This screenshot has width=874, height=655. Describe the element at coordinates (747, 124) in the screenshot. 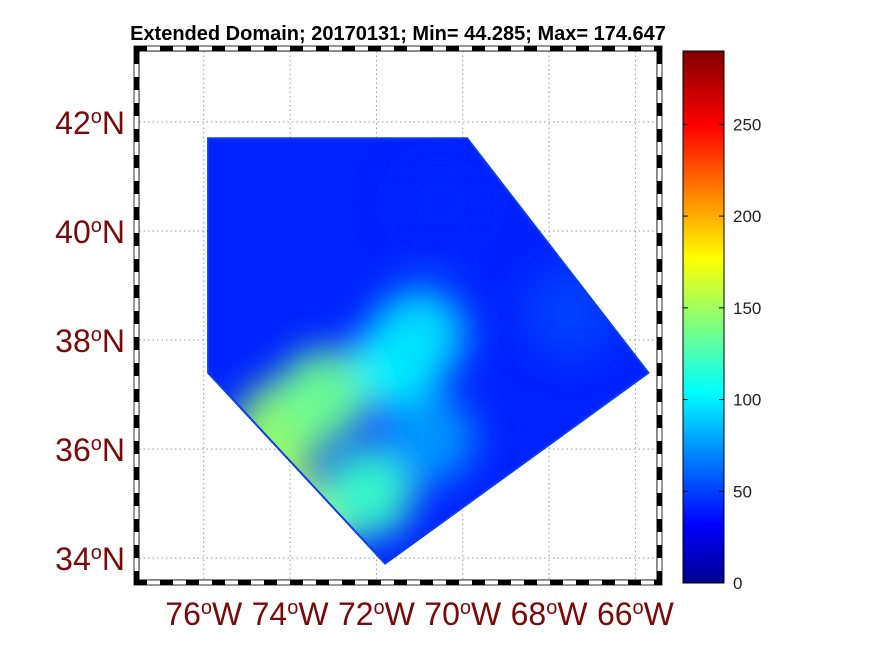

I see `colorbar-tick-label: 250` at that location.